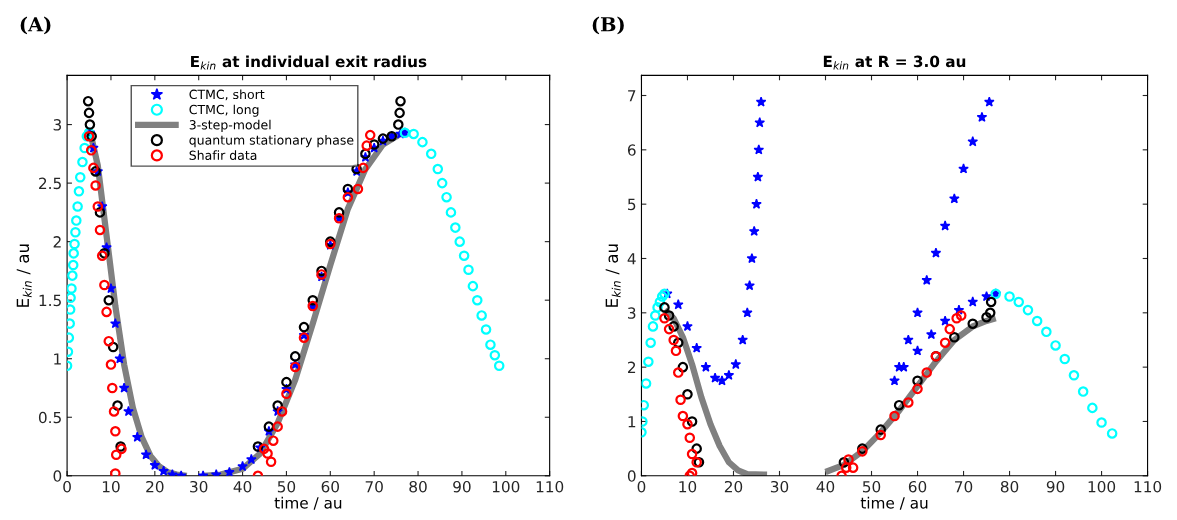  Describe the element at coordinates (608, 25) in the screenshot. I see `text: (B)` at that location.